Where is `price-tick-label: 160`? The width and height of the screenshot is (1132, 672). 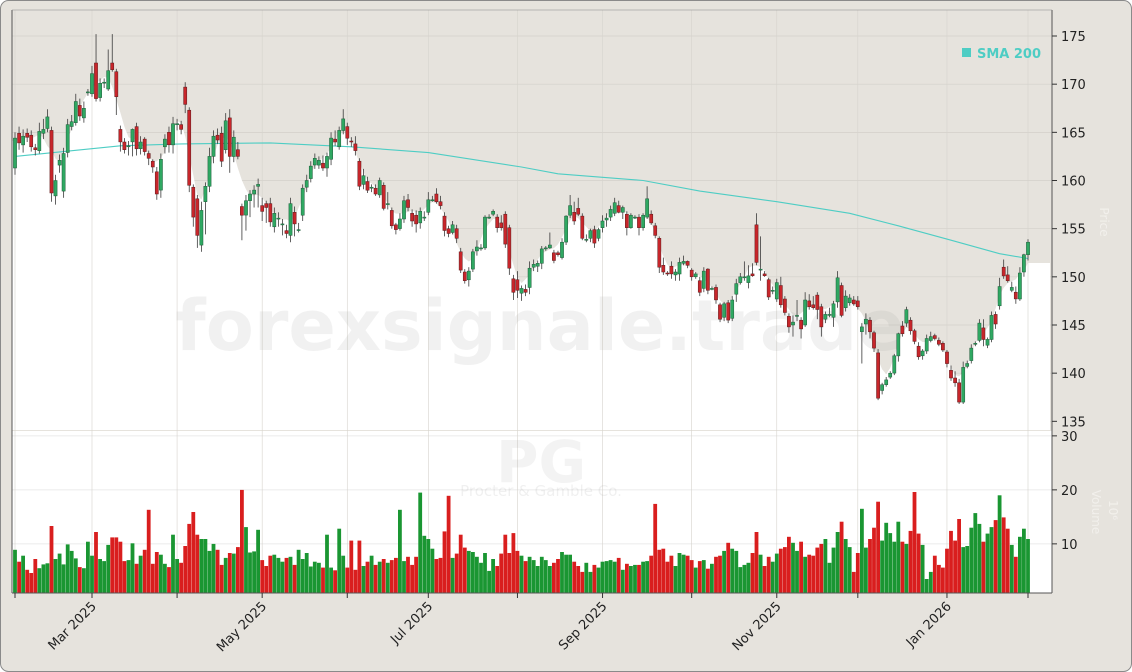
price-tick-label: 160 is located at coordinates (1073, 182).